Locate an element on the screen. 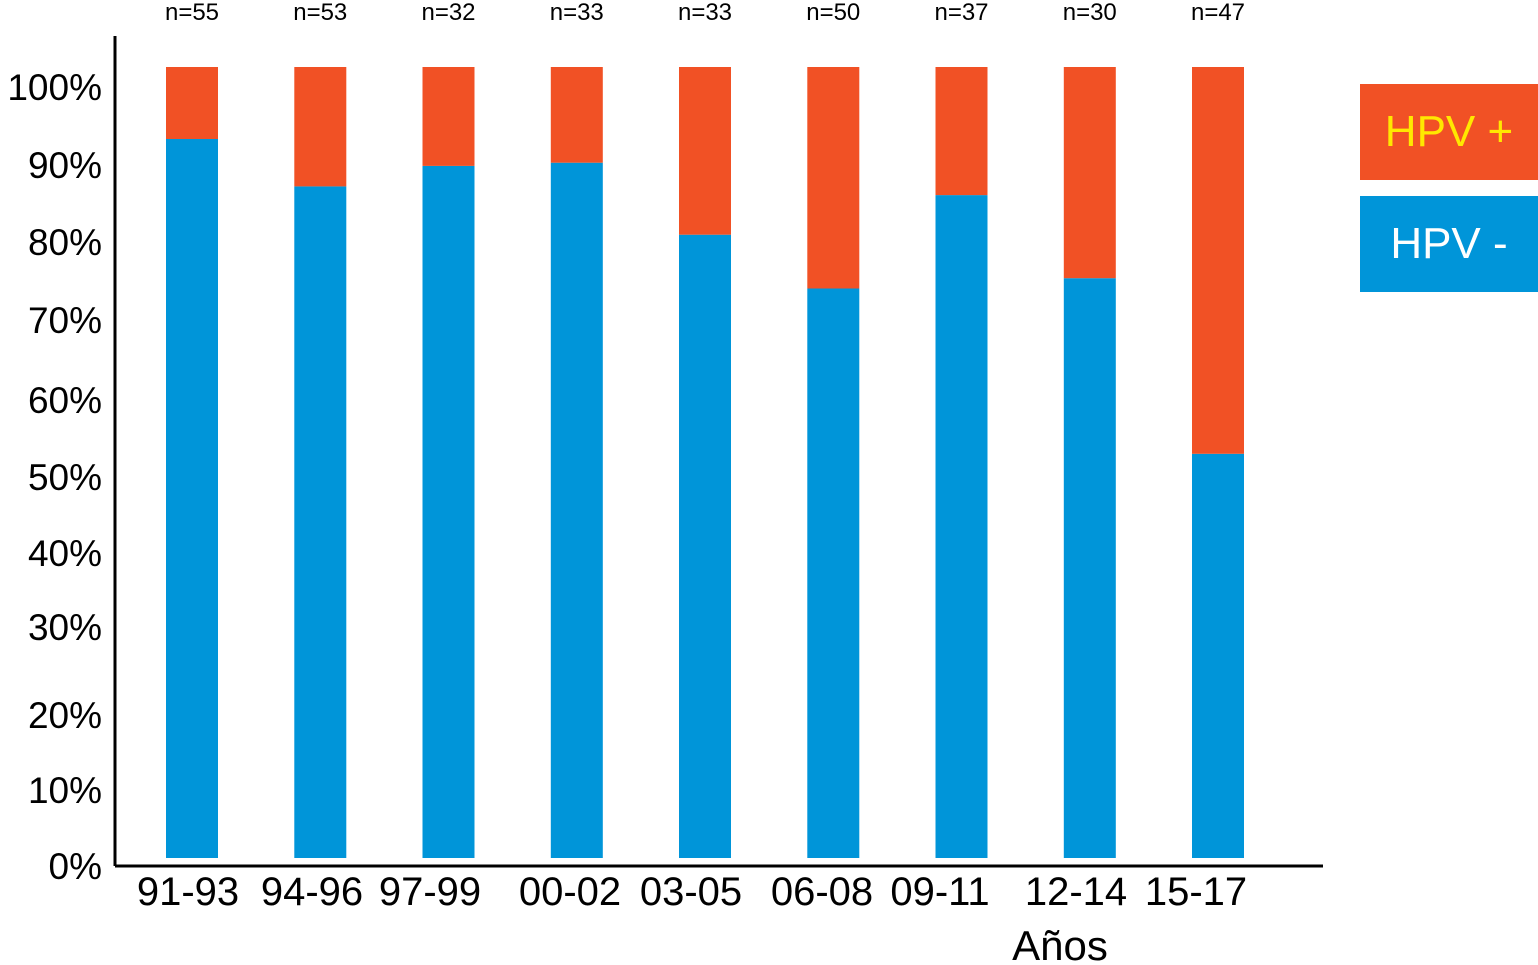 This screenshot has height=965, width=1538. legend-label-hpv-positive: HPV + is located at coordinates (1449, 131).